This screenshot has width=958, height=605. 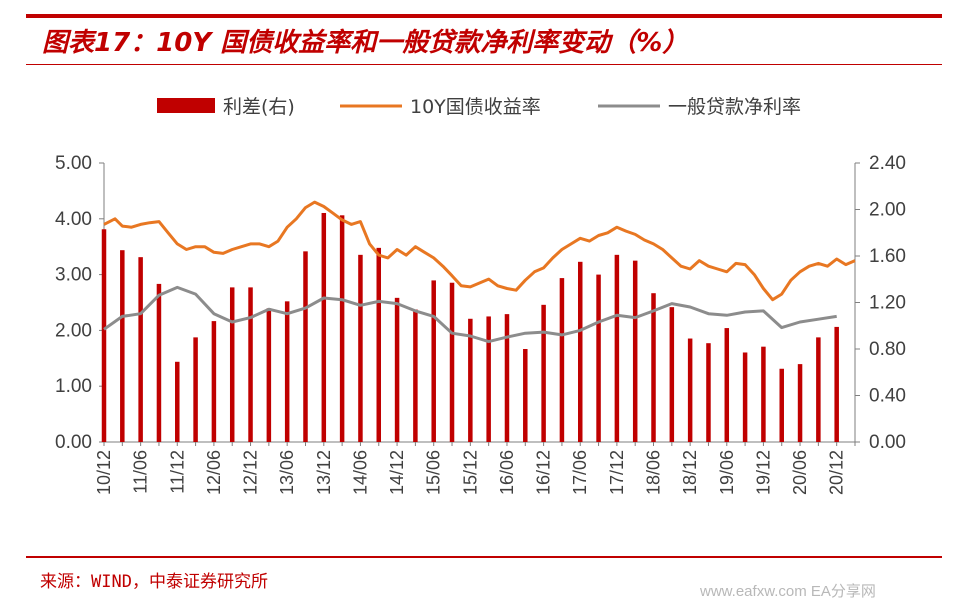 What do you see at coordinates (788, 591) in the screenshot?
I see `watermark: www.eafxw.com EA分享网` at bounding box center [788, 591].